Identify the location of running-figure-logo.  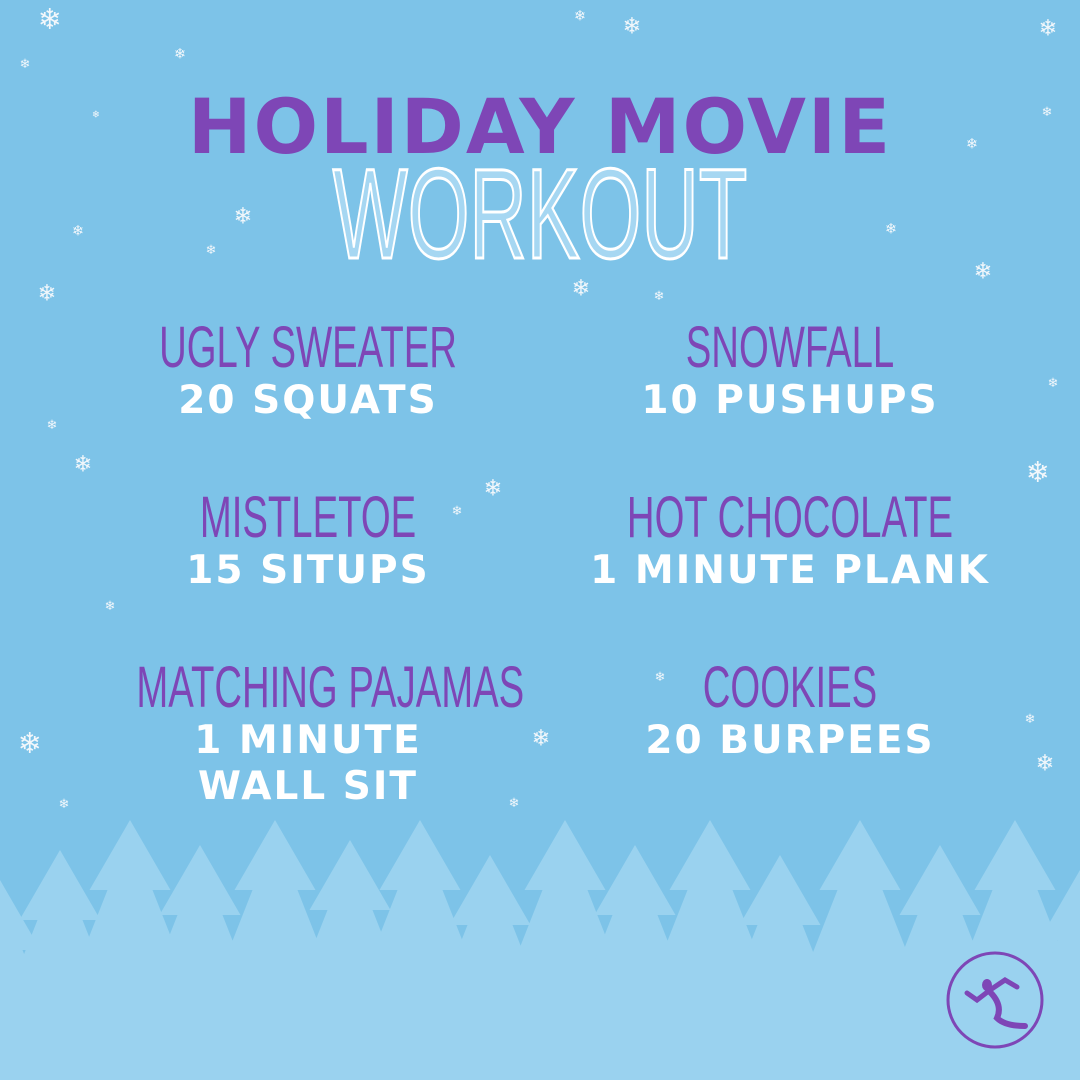
(995, 1000).